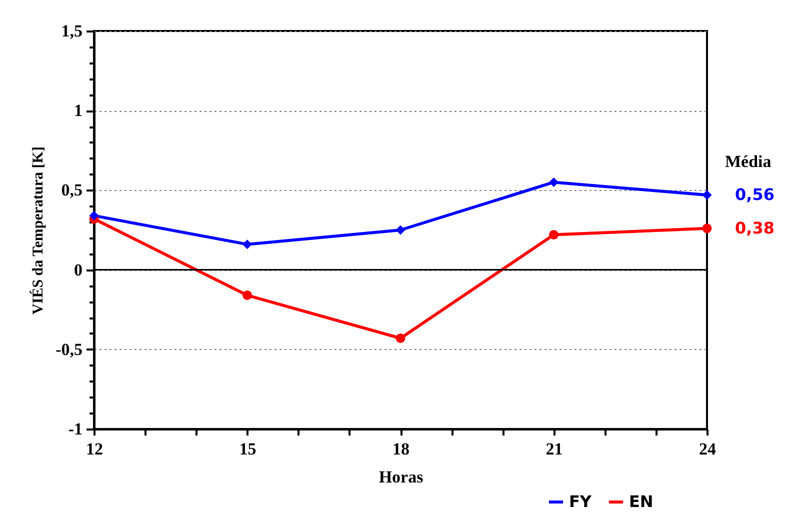  What do you see at coordinates (71, 31) in the screenshot?
I see `y-tick-label: 1,5` at bounding box center [71, 31].